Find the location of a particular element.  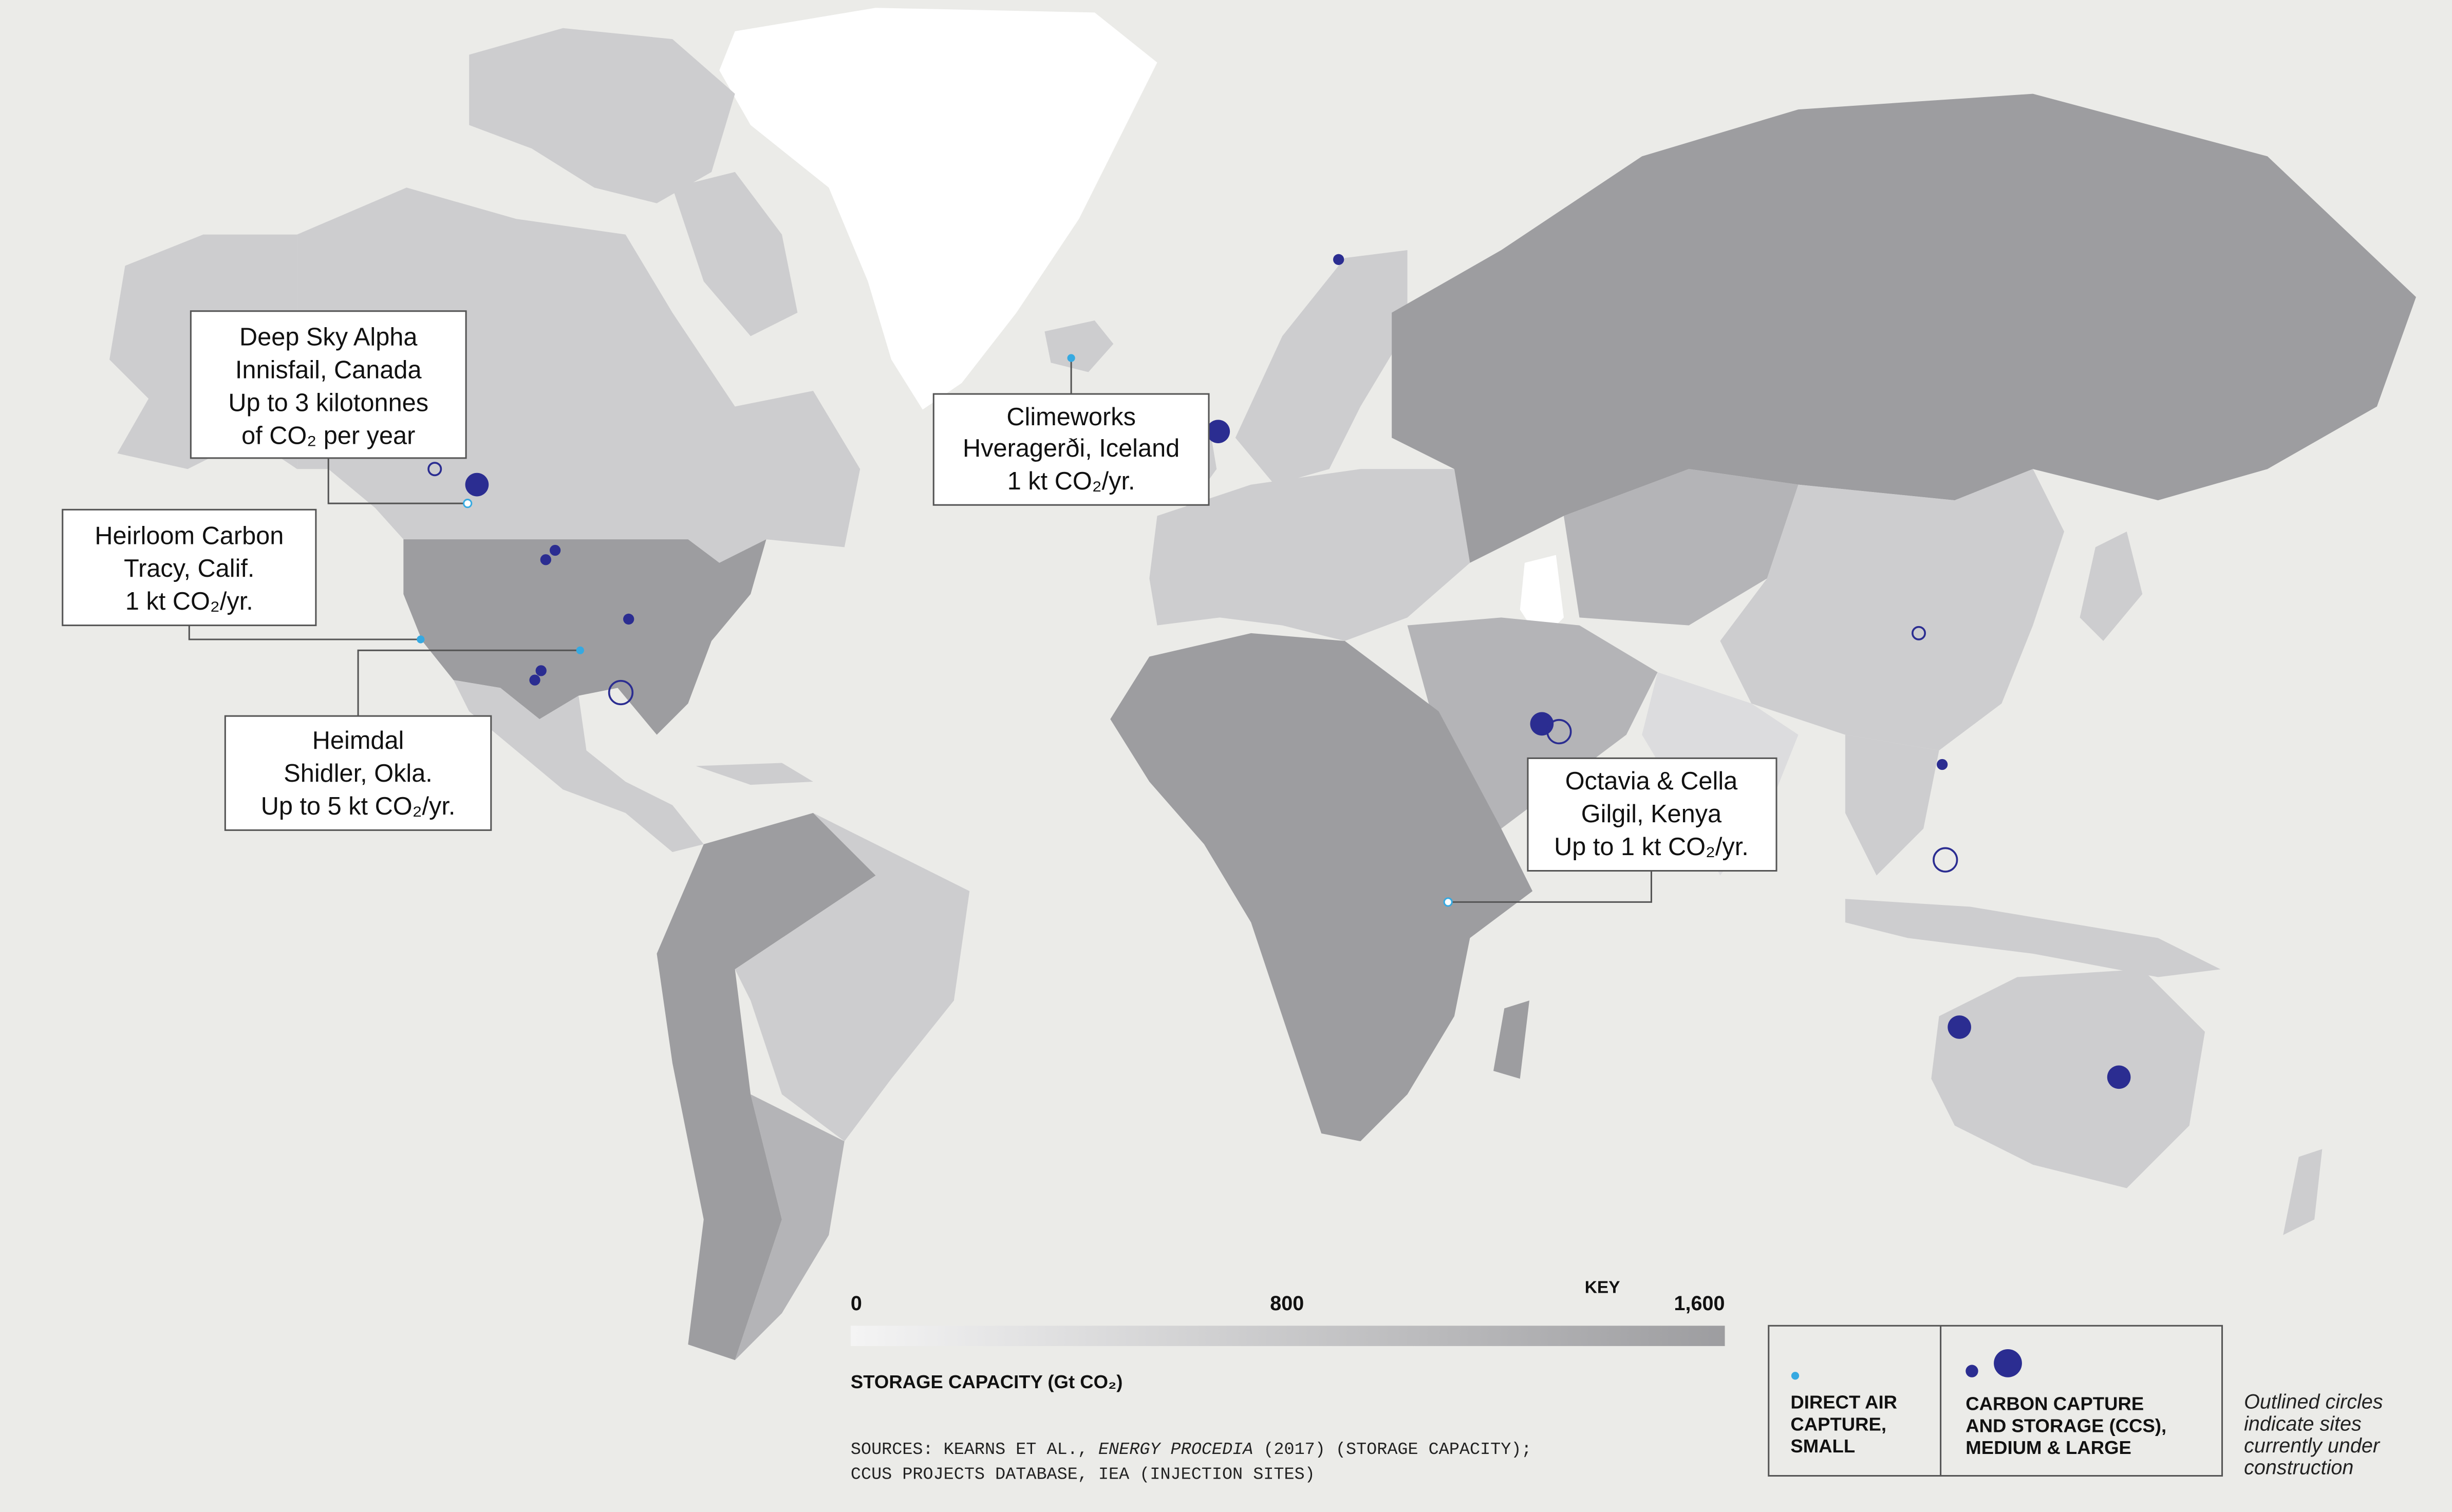

callout-line: Heimdal is located at coordinates (358, 740).